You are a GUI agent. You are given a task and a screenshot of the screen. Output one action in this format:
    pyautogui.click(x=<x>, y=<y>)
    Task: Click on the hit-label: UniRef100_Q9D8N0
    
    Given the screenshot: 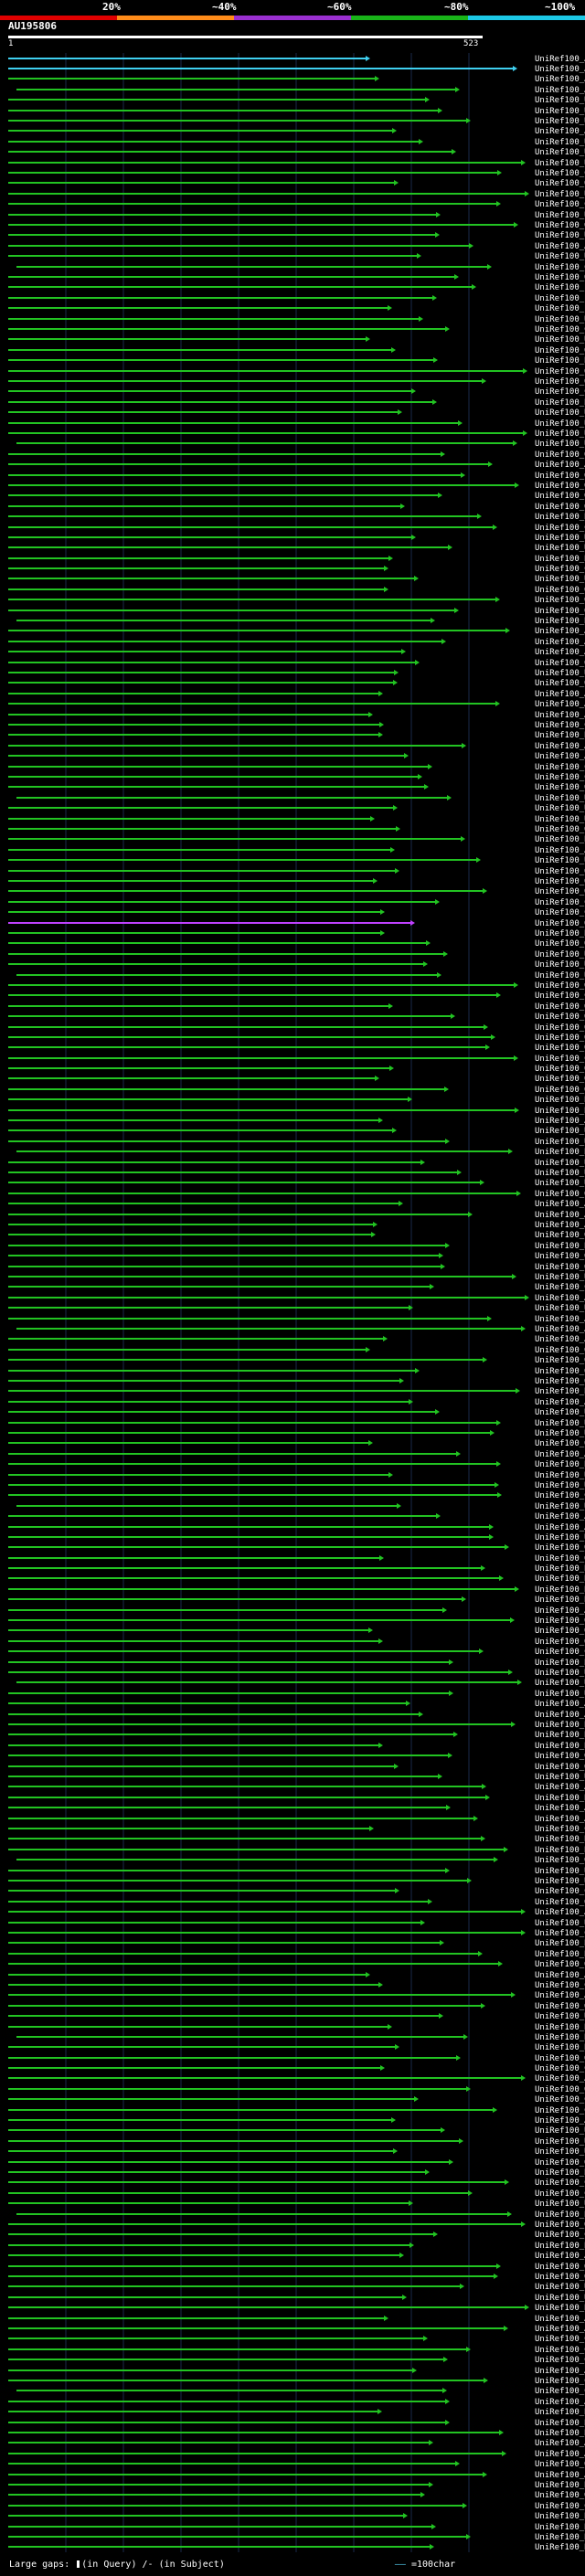 What is the action you would take?
    pyautogui.click(x=560, y=507)
    